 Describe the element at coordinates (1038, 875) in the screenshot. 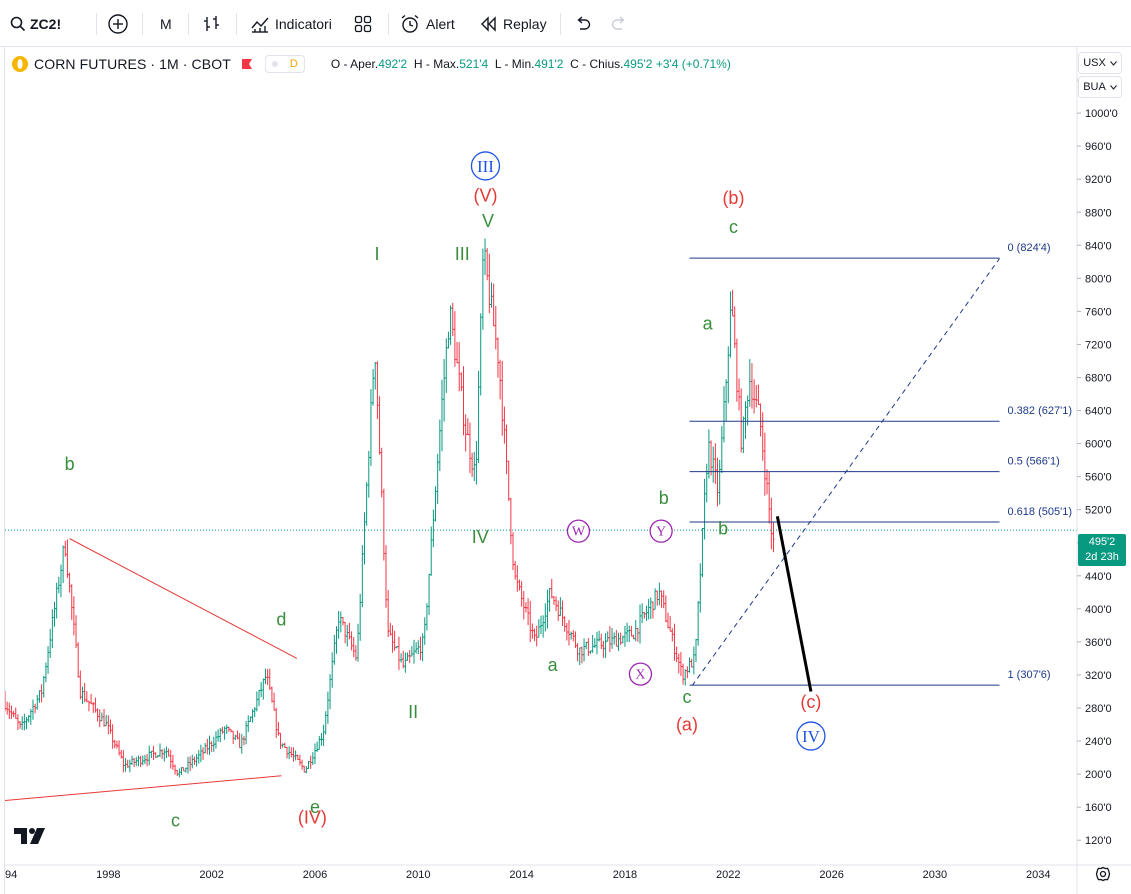

I see `x-tick-label: 2034` at that location.